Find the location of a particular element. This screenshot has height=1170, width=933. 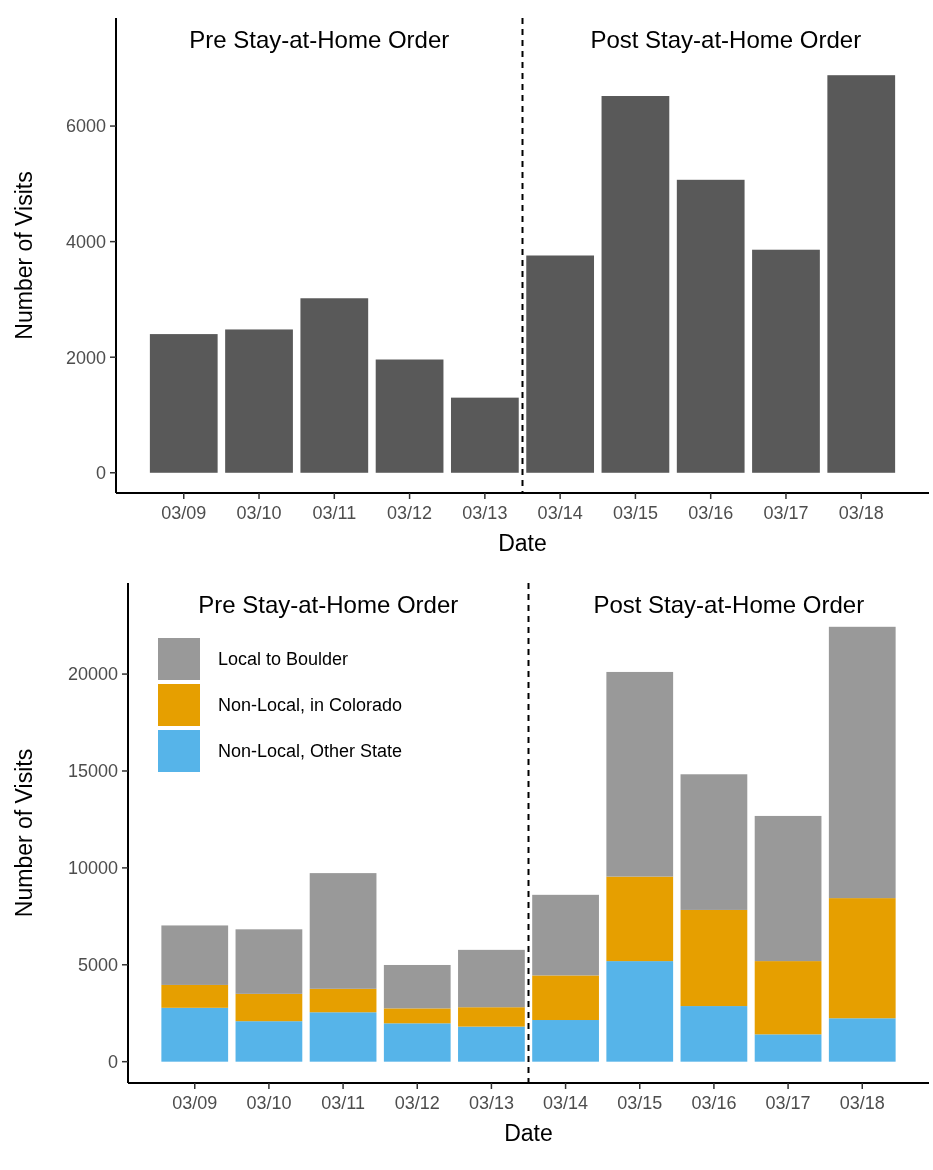

y-tick-label: 20000 is located at coordinates (92, 674).